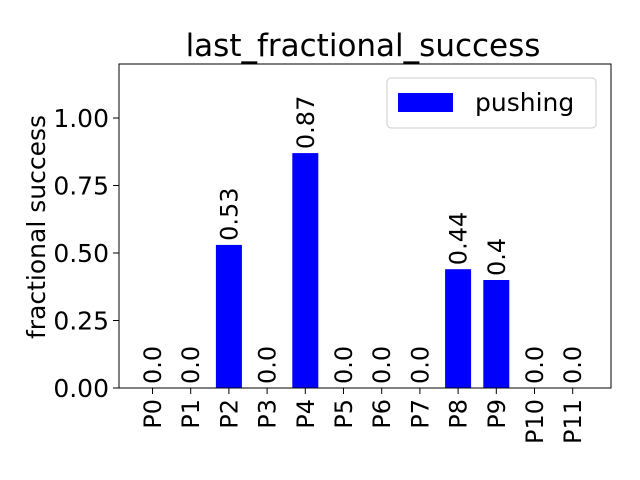 The width and height of the screenshot is (640, 480). I want to click on x-tick-label: P3, so click(268, 414).